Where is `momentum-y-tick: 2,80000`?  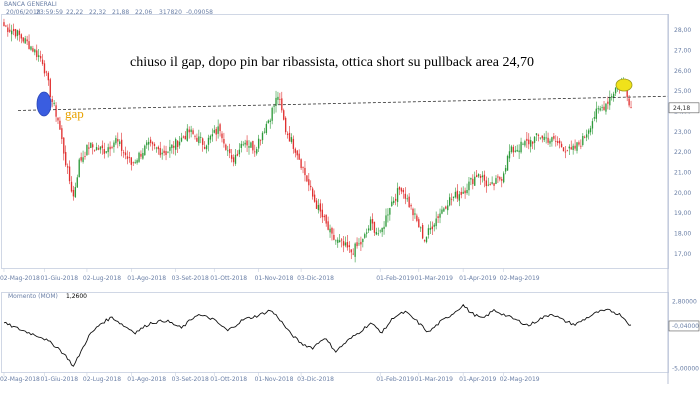
momentum-y-tick: 2,80000 is located at coordinates (684, 302).